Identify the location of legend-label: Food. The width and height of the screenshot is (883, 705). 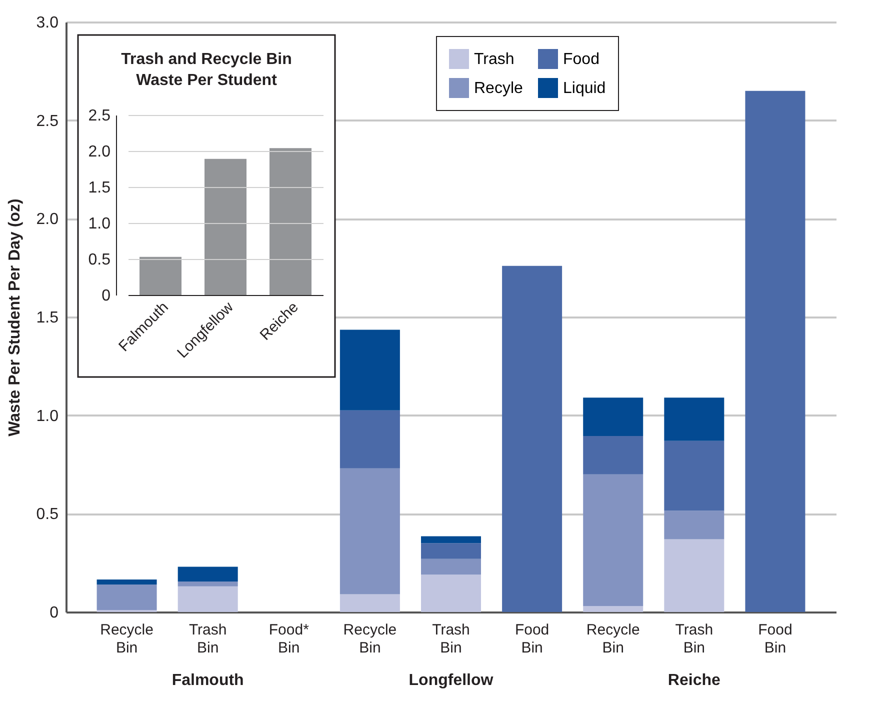
(581, 59).